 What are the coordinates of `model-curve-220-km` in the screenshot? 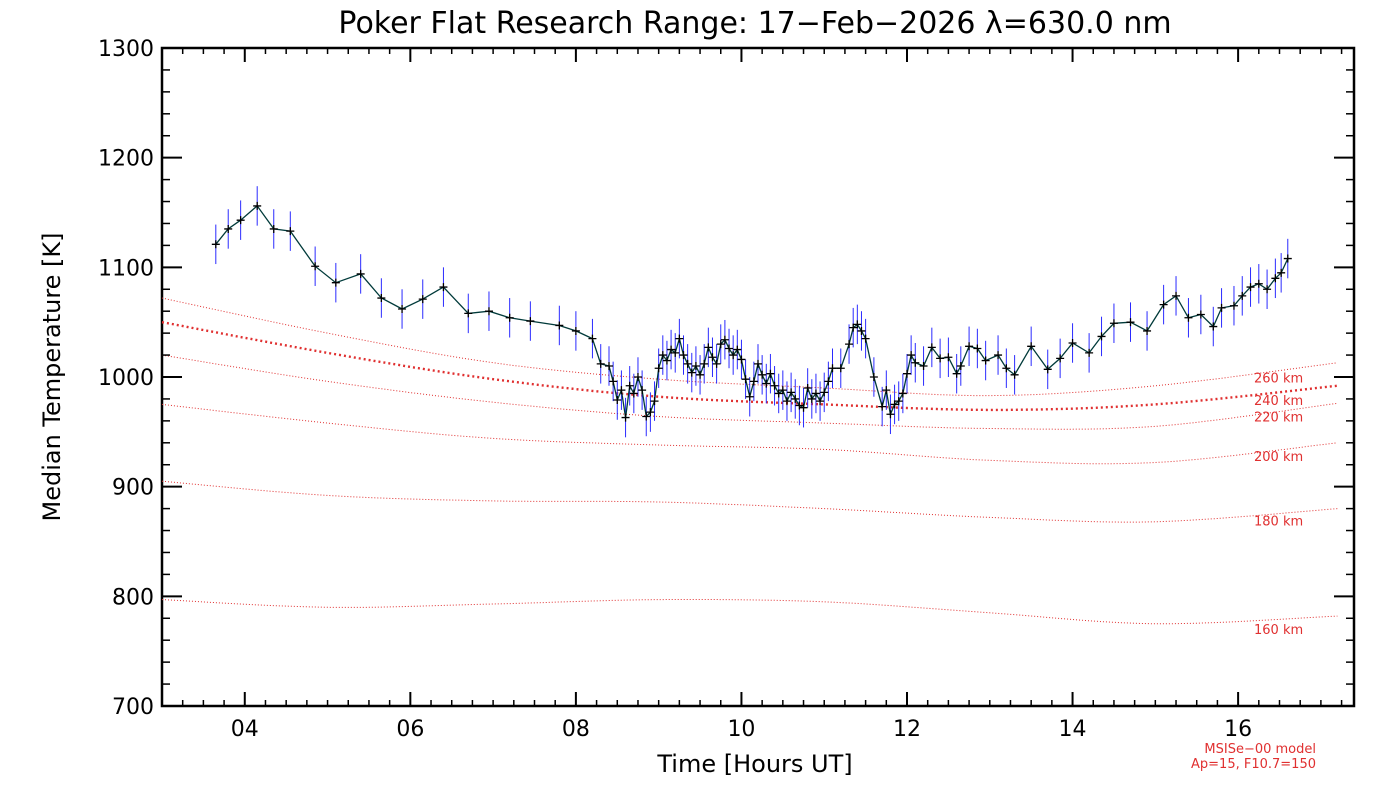 It's located at (749, 392).